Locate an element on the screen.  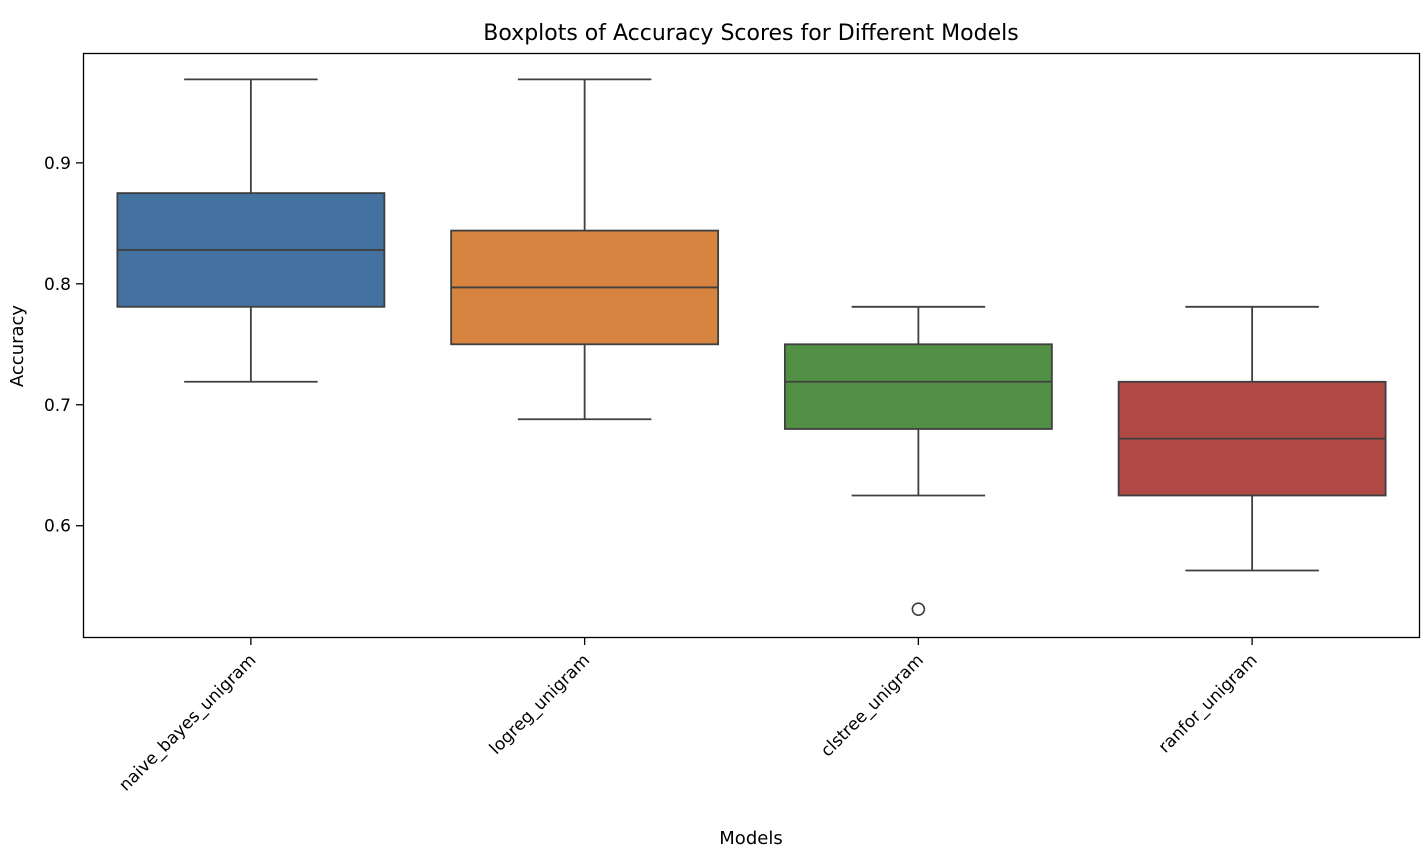
y-tick-label: 0.6 is located at coordinates (57, 527).